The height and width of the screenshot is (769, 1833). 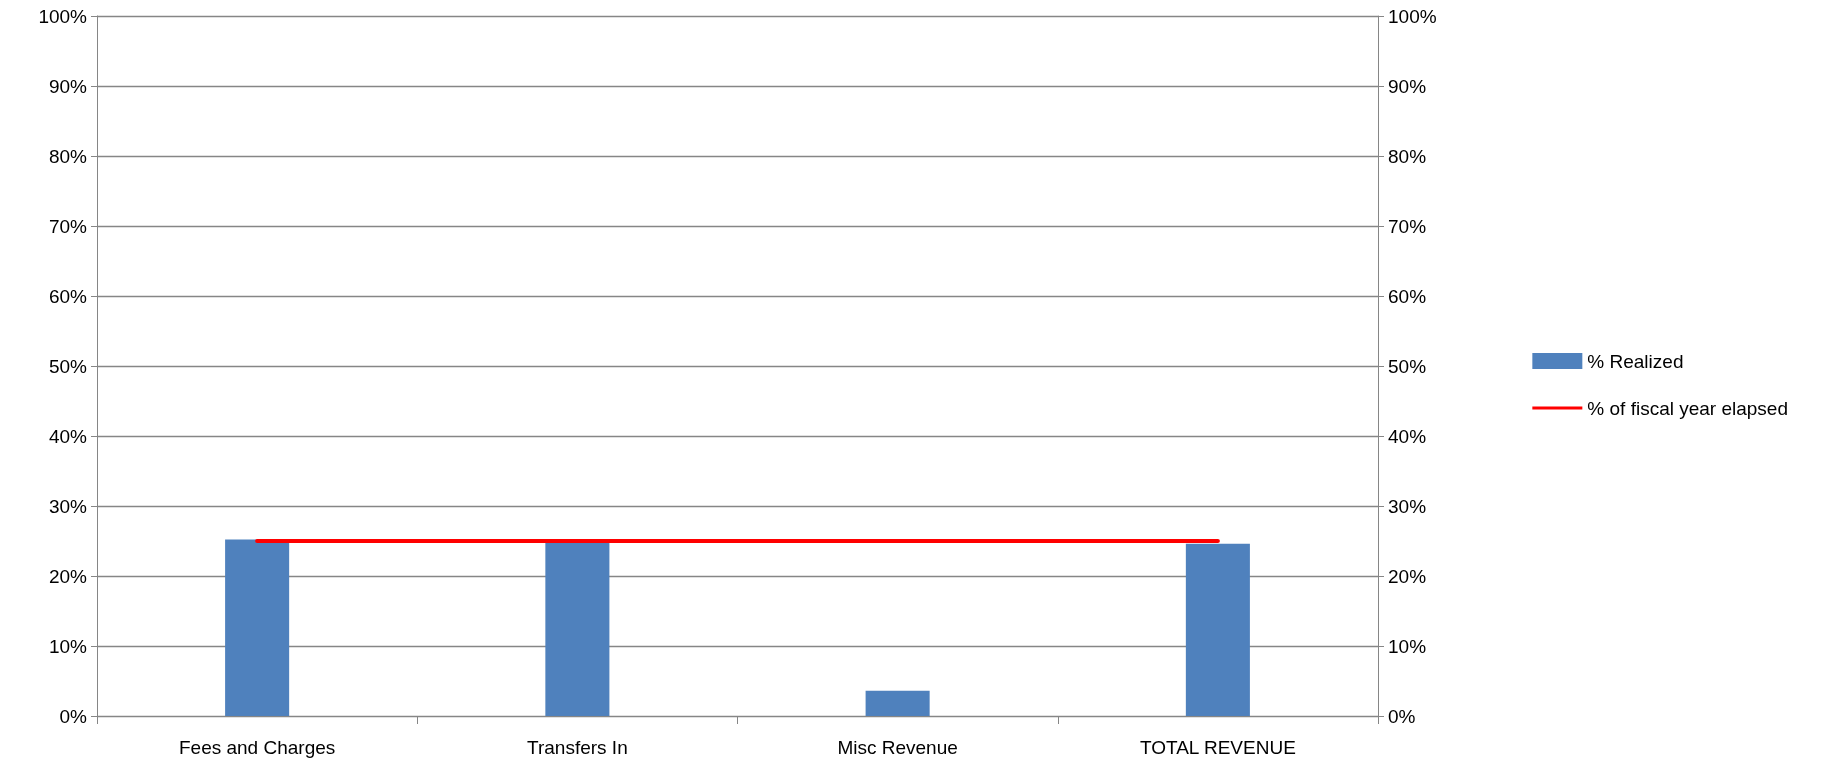 What do you see at coordinates (1407, 506) in the screenshot?
I see `y2-tick-label: 30%` at bounding box center [1407, 506].